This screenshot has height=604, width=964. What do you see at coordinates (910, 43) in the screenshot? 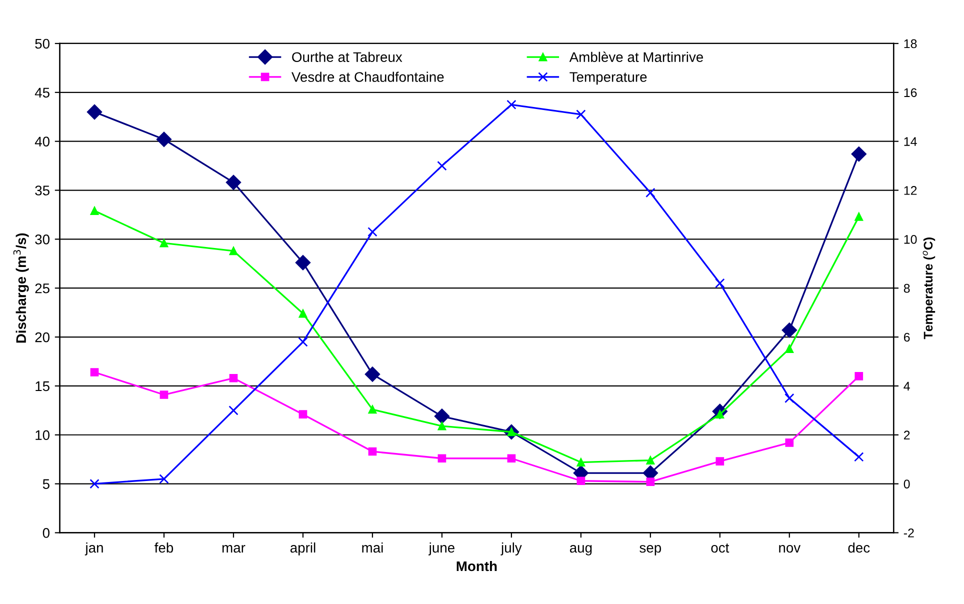
I see `y2-tick-label: 18` at bounding box center [910, 43].